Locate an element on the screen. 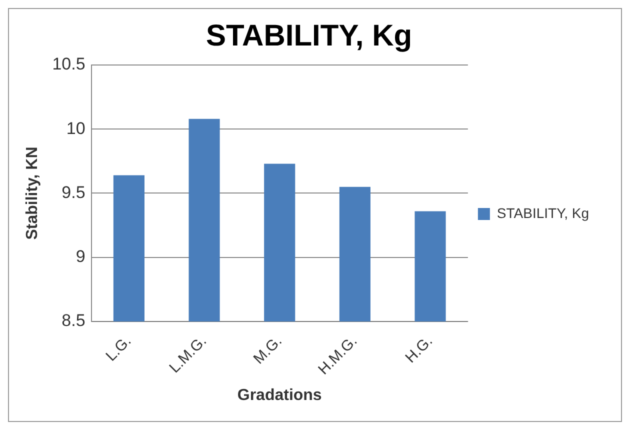  y-tick-label: 9 is located at coordinates (81, 256).